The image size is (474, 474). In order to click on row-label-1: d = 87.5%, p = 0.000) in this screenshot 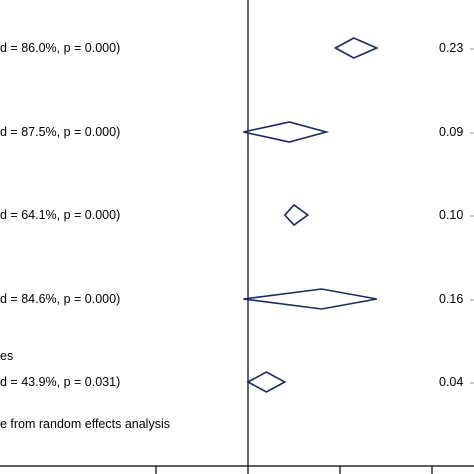, I will do `click(60, 132)`.